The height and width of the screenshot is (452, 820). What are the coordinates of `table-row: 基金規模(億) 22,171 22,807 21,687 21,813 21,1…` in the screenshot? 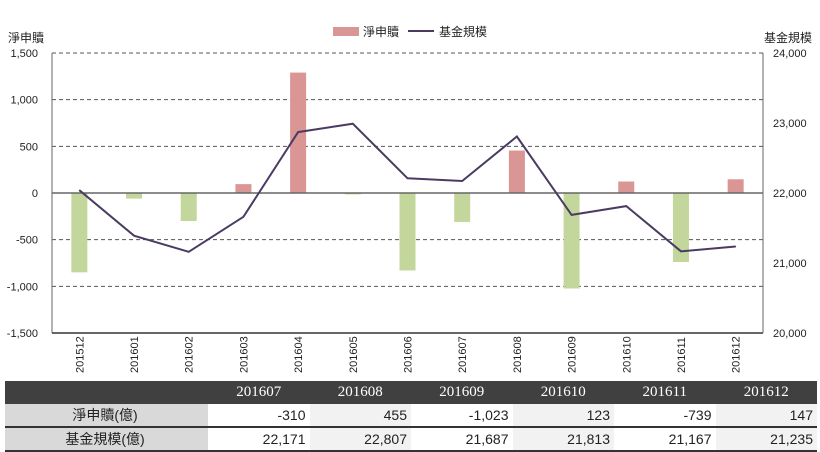 It's located at (411, 439).